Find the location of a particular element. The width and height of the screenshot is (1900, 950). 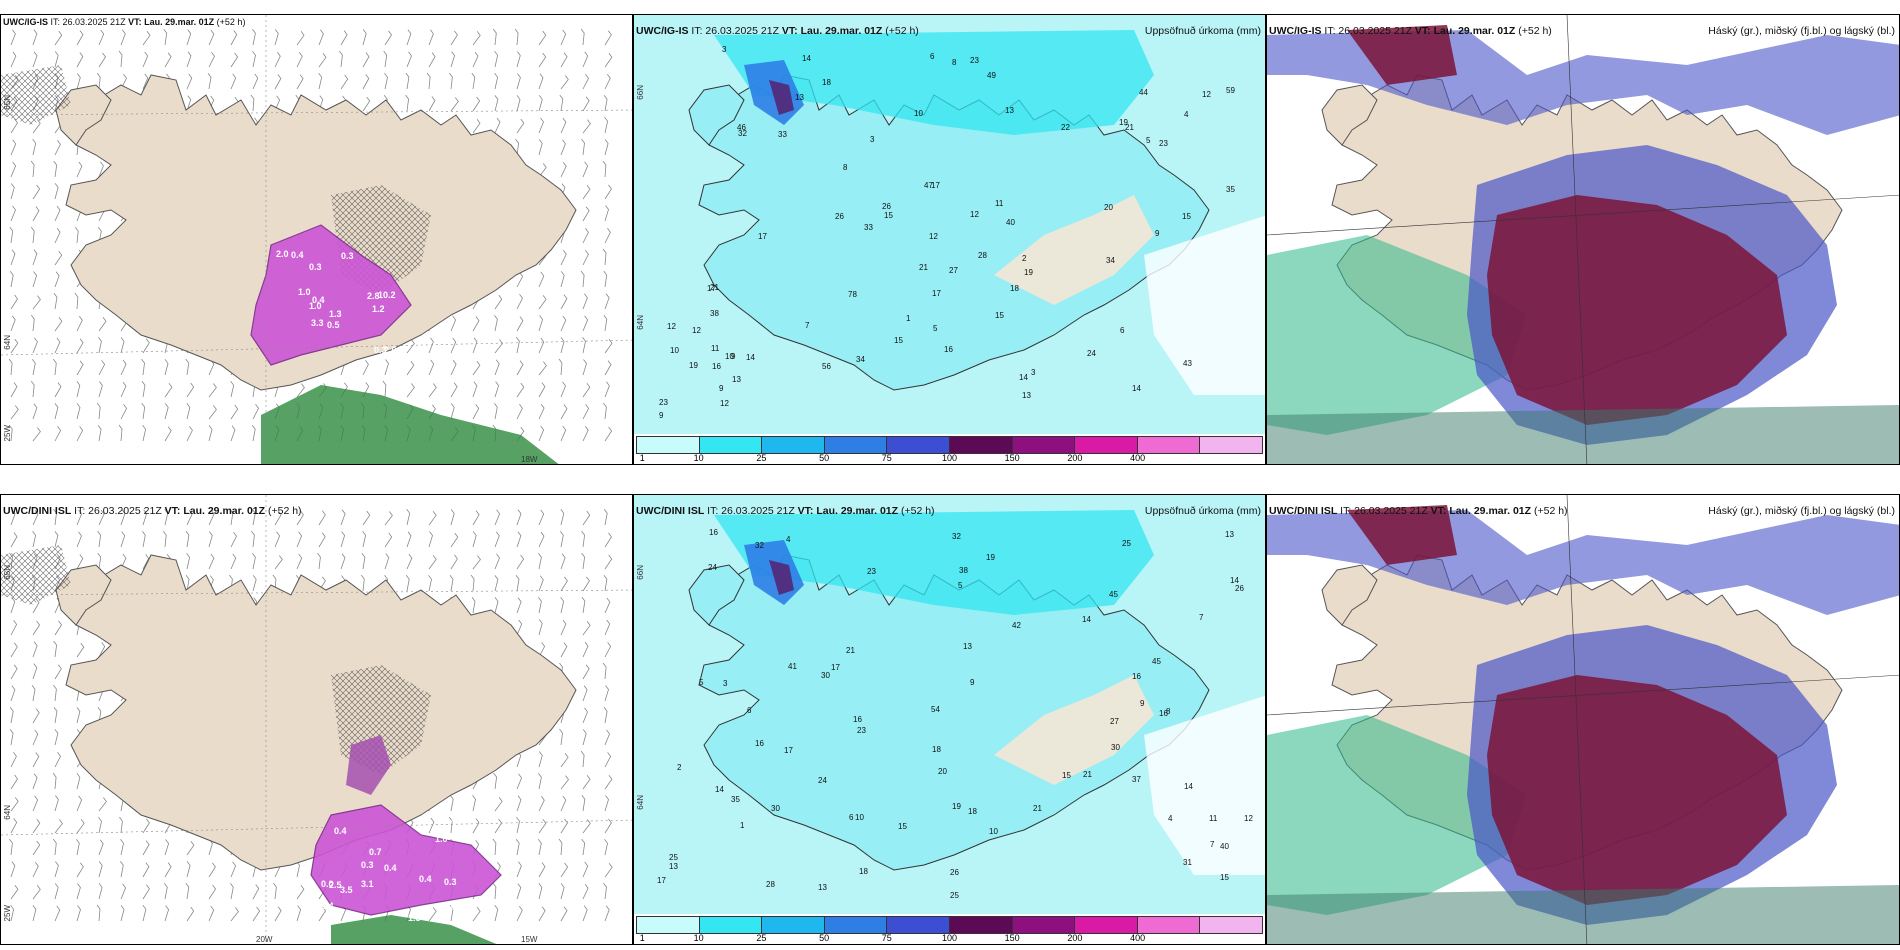

precip-value: 13 is located at coordinates (967, 646).